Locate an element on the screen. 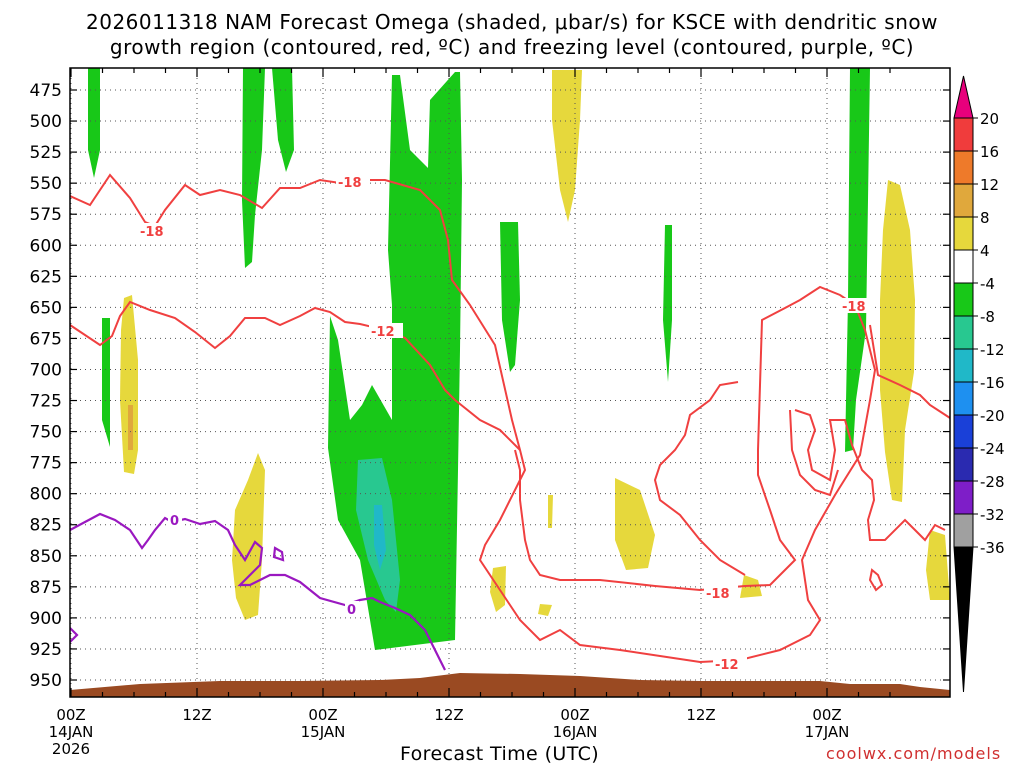  freezing-level-contours is located at coordinates (258, 591).